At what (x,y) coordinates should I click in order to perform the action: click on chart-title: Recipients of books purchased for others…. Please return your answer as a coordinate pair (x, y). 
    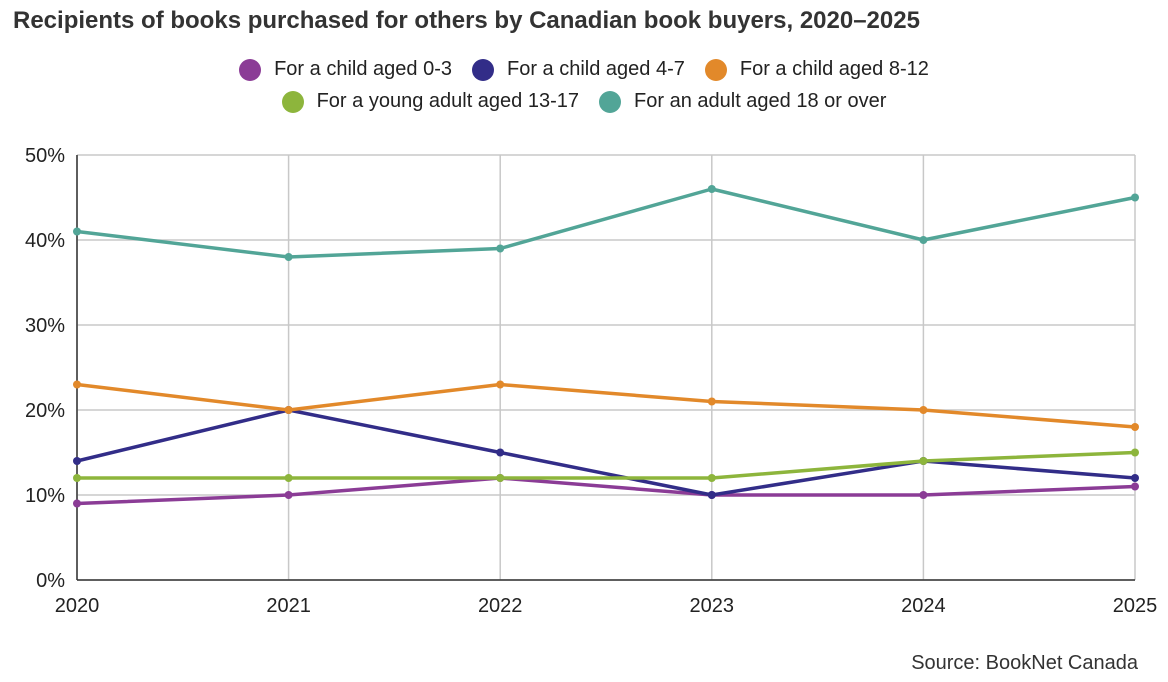
    Looking at the image, I should click on (466, 20).